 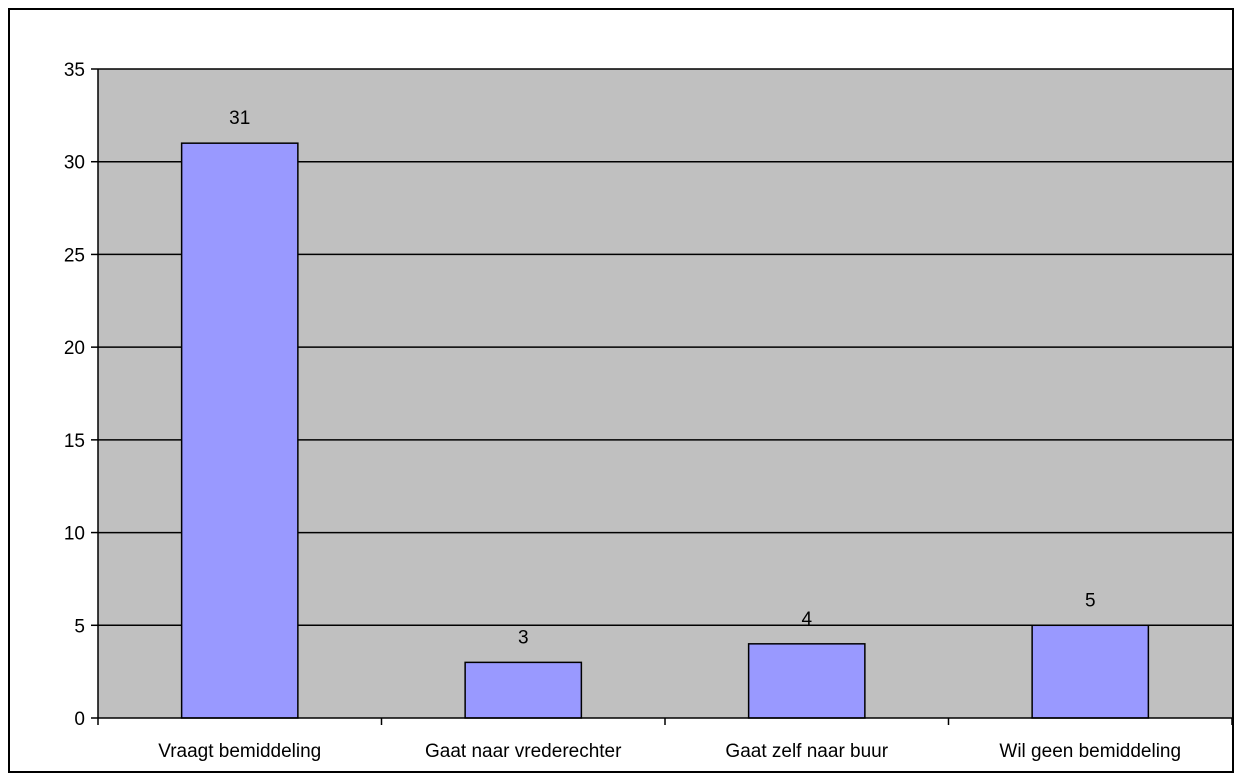 What do you see at coordinates (74, 255) in the screenshot?
I see `y-tick-label: 25` at bounding box center [74, 255].